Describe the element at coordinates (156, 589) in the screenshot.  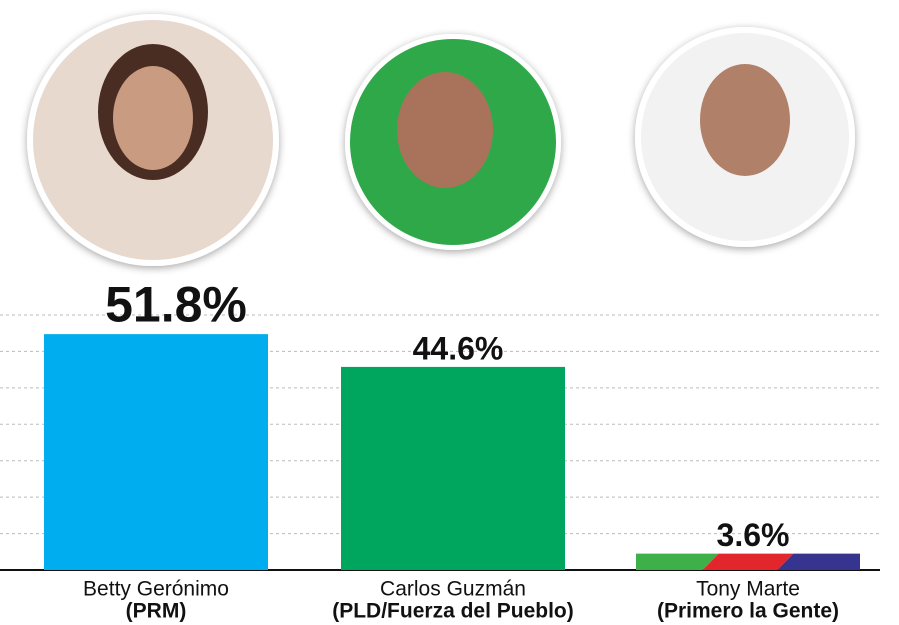
I see `x-tick-label: Betty Gerónimo` at that location.